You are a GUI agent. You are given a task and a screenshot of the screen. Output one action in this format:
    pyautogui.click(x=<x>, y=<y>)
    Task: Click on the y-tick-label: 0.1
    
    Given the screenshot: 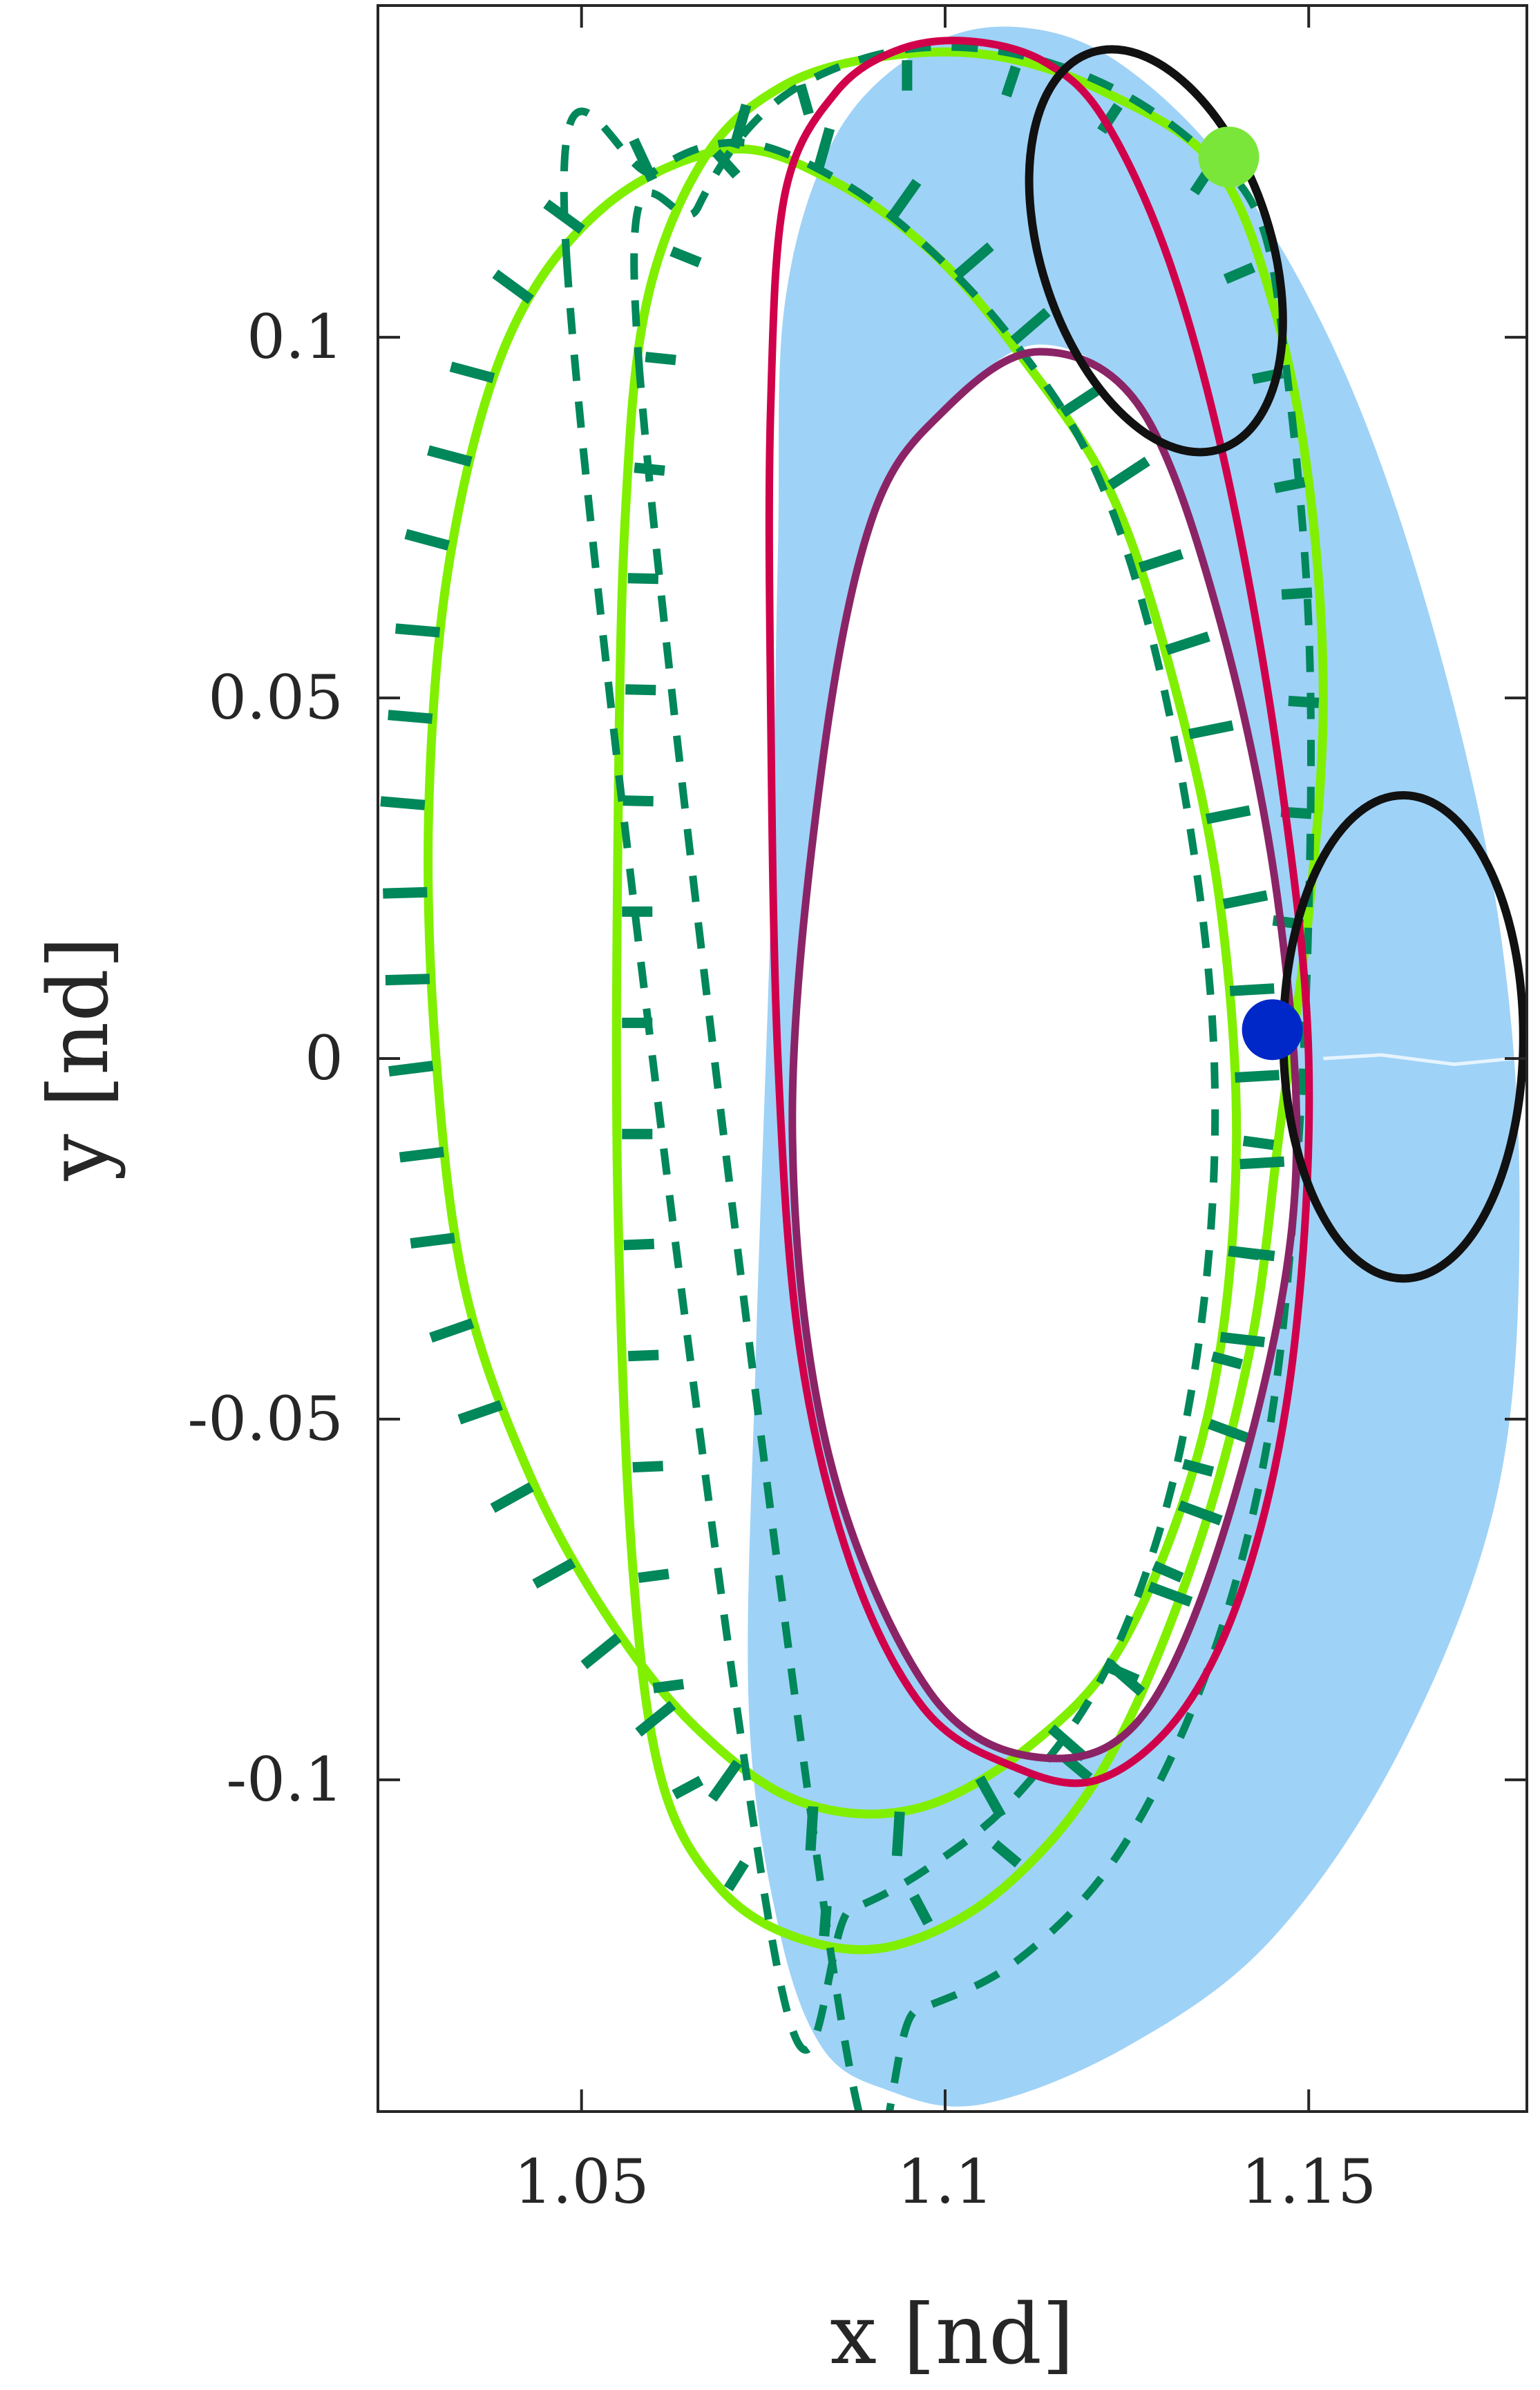 What is the action you would take?
    pyautogui.click(x=295, y=336)
    